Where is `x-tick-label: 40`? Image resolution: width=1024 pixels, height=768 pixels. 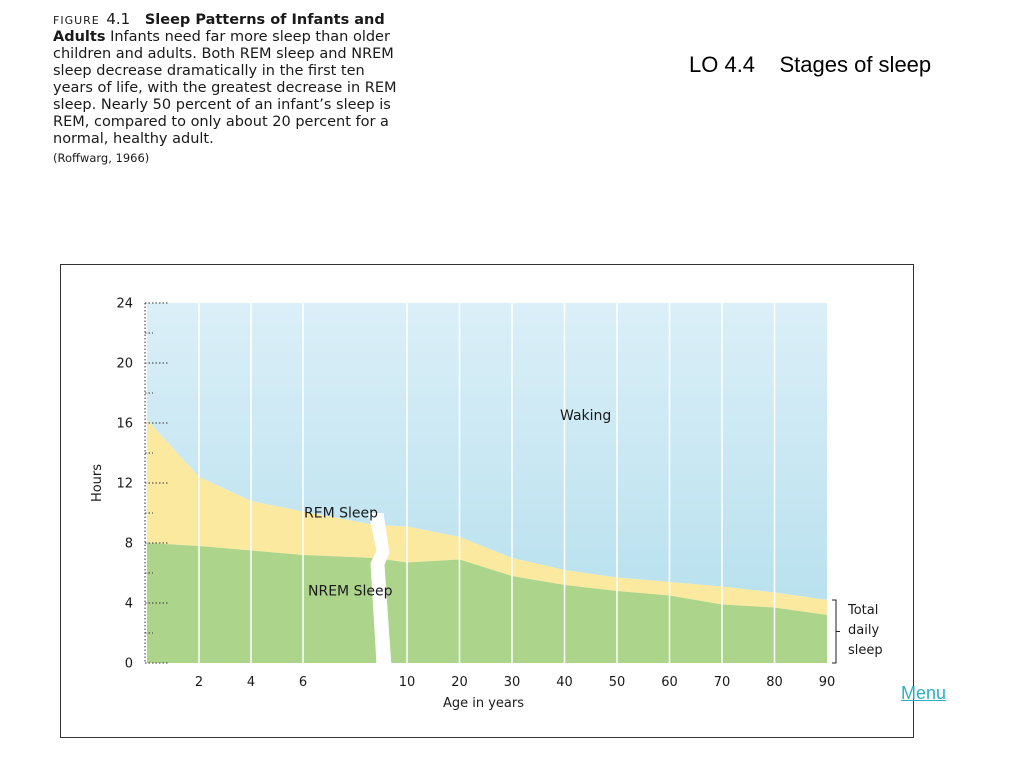
x-tick-label: 40 is located at coordinates (564, 682).